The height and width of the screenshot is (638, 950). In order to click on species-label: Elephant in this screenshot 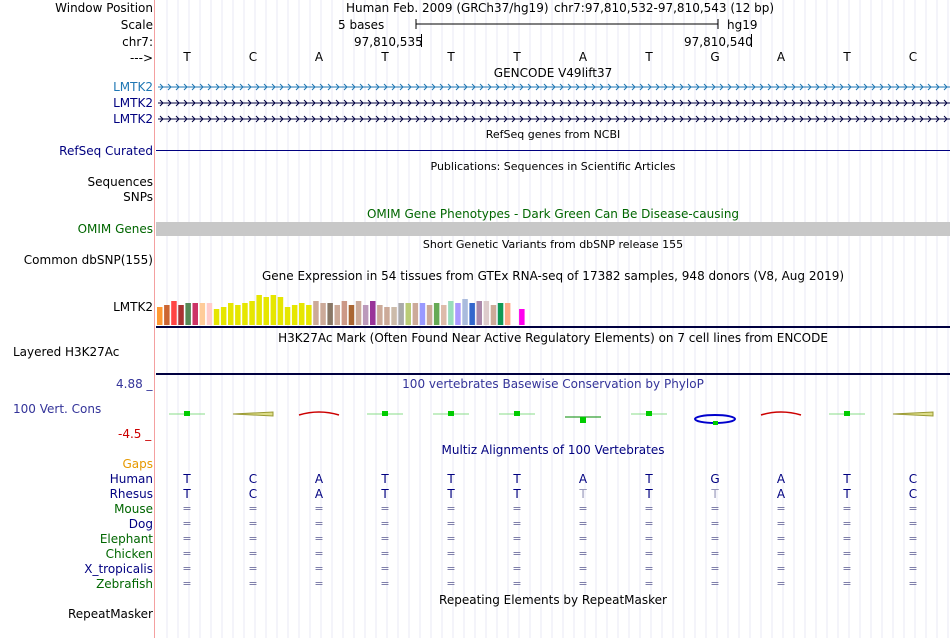, I will do `click(126, 539)`.